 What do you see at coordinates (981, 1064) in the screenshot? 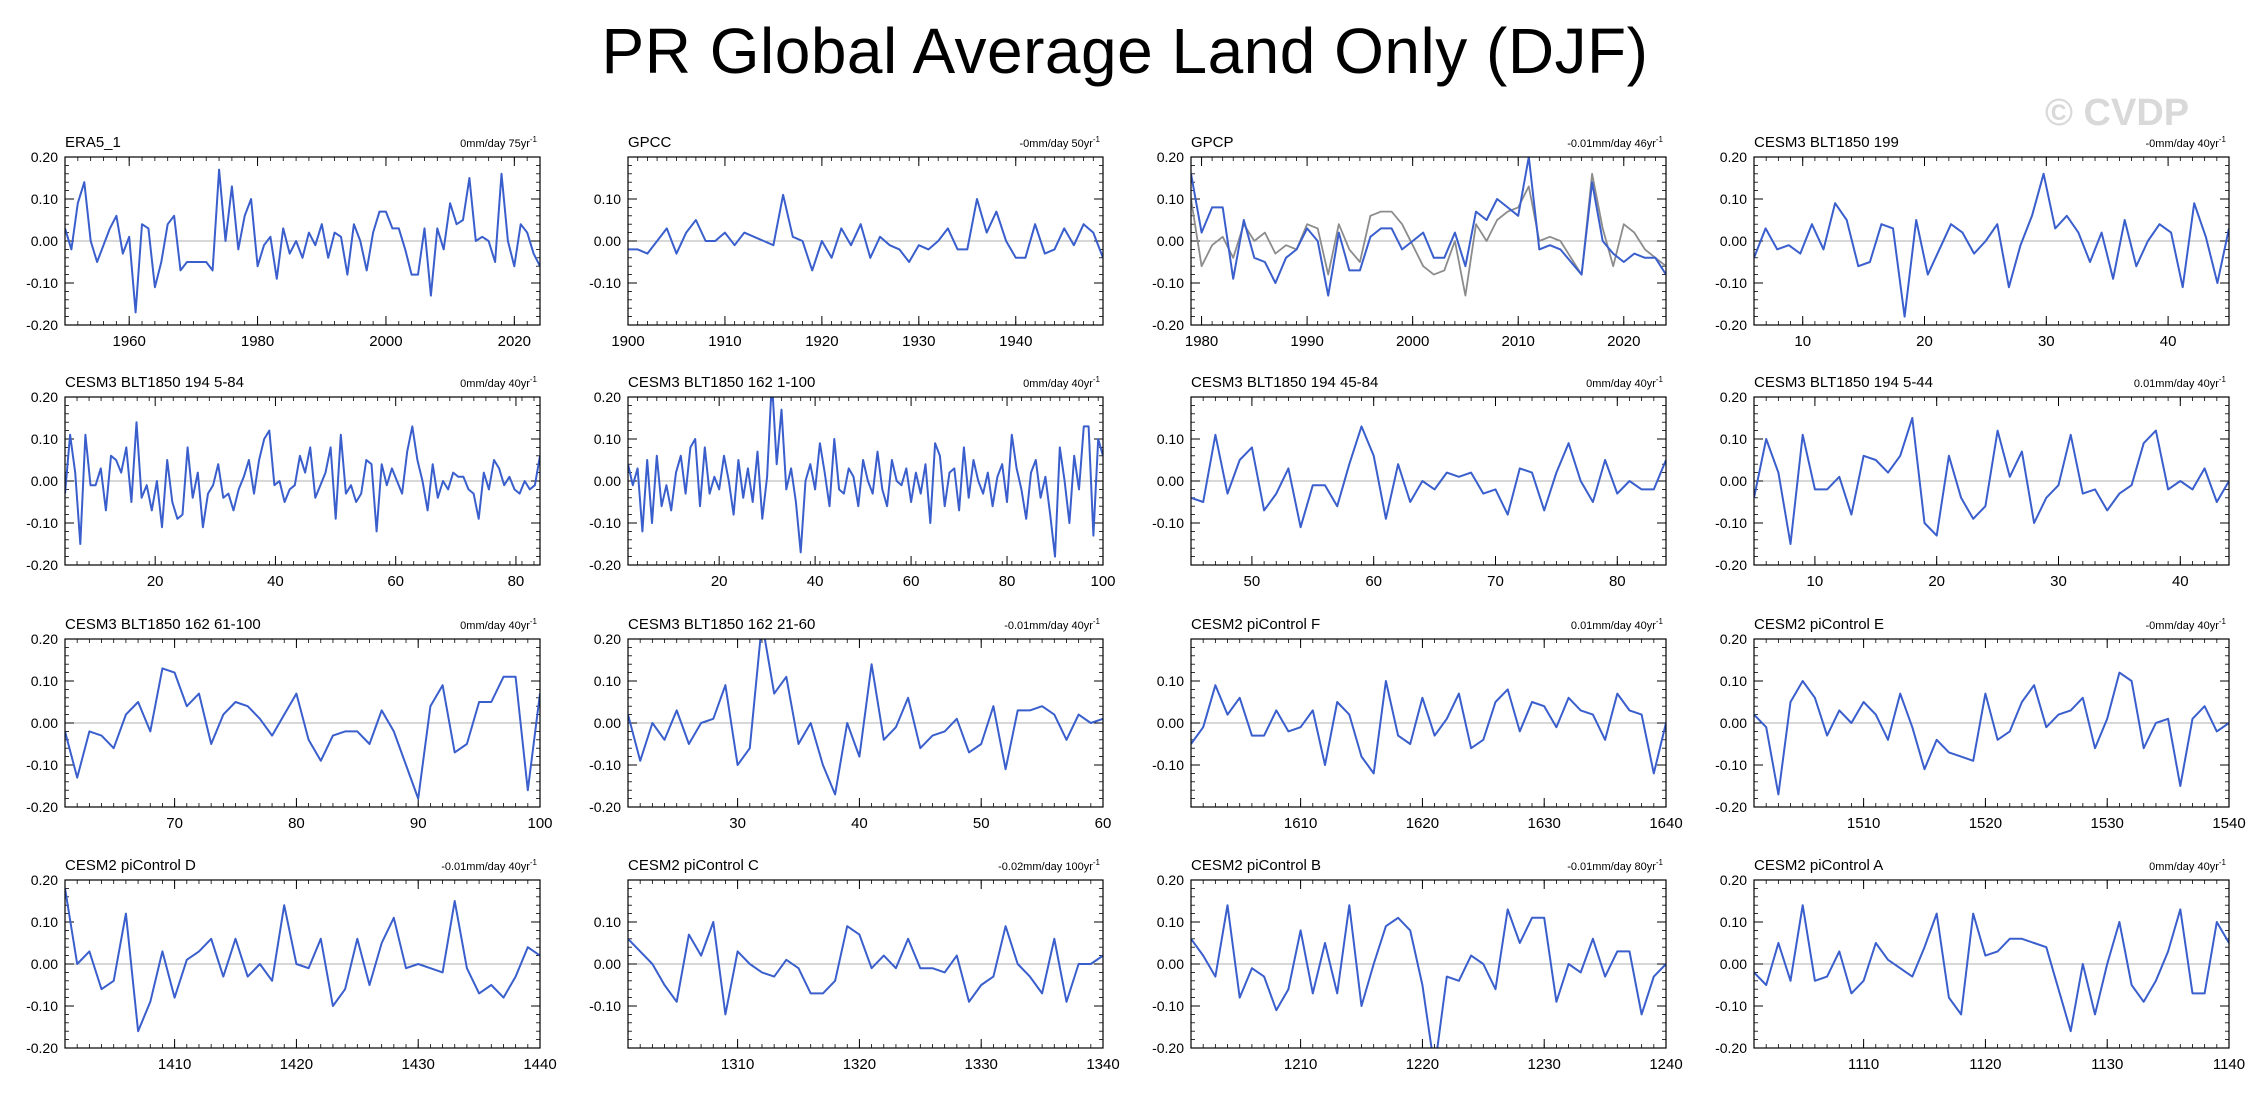
I see `x-tick-label: 1330` at bounding box center [981, 1064].